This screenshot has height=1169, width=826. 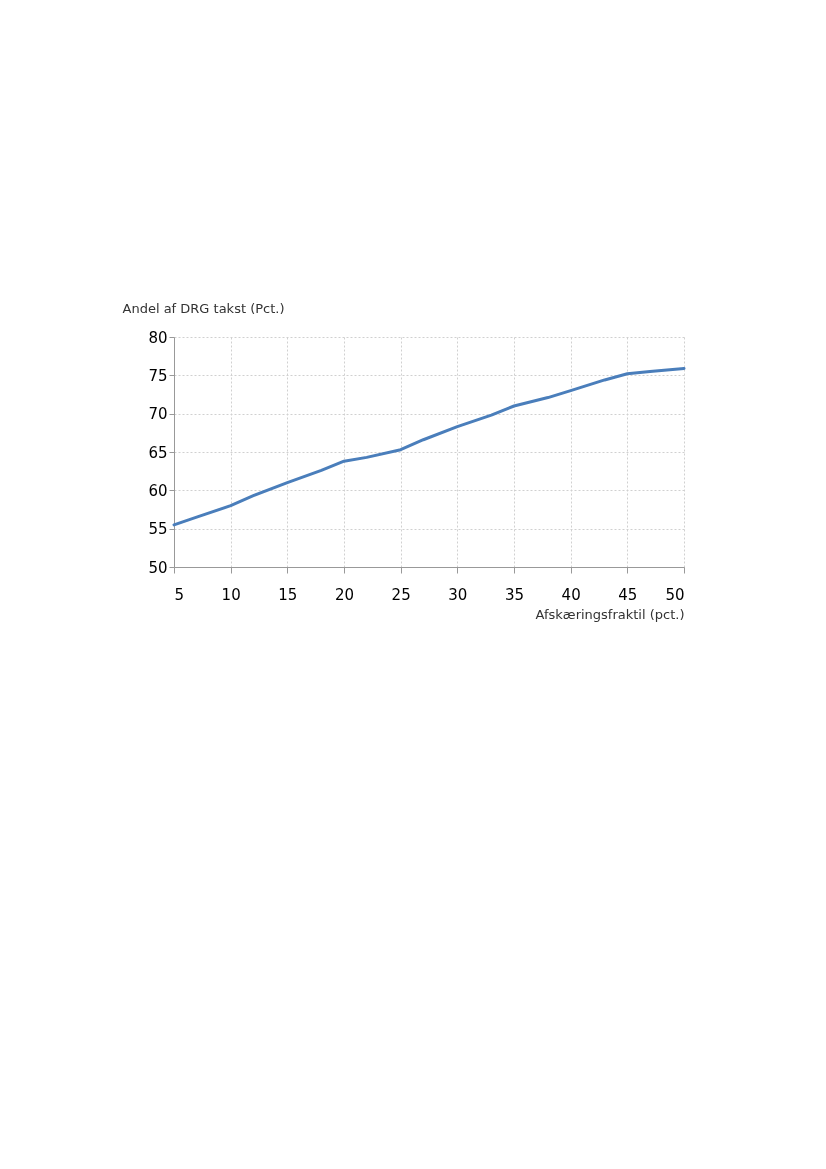 What do you see at coordinates (158, 529) in the screenshot?
I see `y-tick-label: 55` at bounding box center [158, 529].